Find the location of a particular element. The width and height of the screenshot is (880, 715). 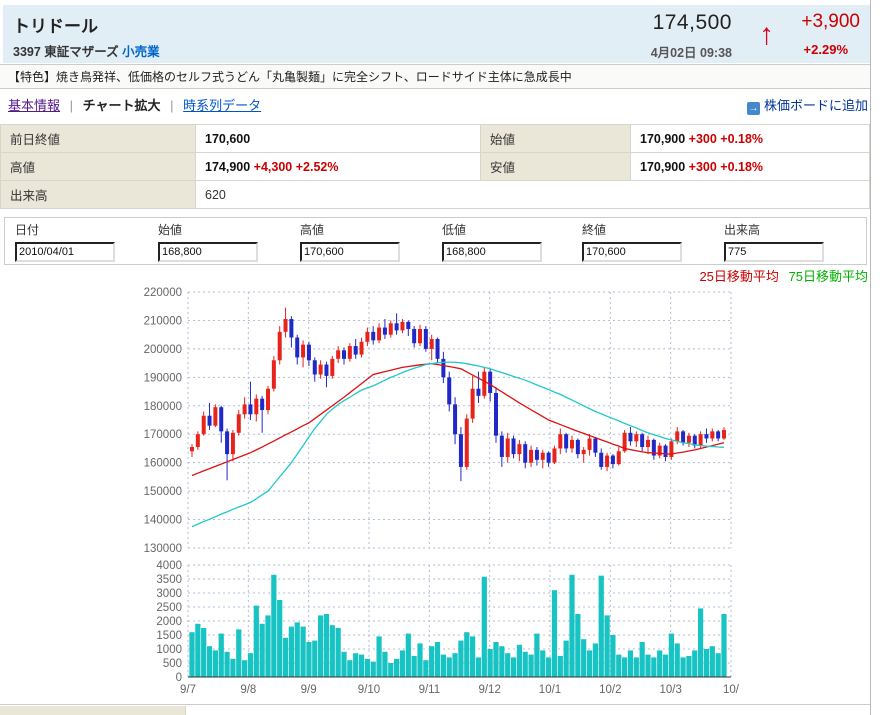

ma25-legend: 25日移動平均 is located at coordinates (739, 276).